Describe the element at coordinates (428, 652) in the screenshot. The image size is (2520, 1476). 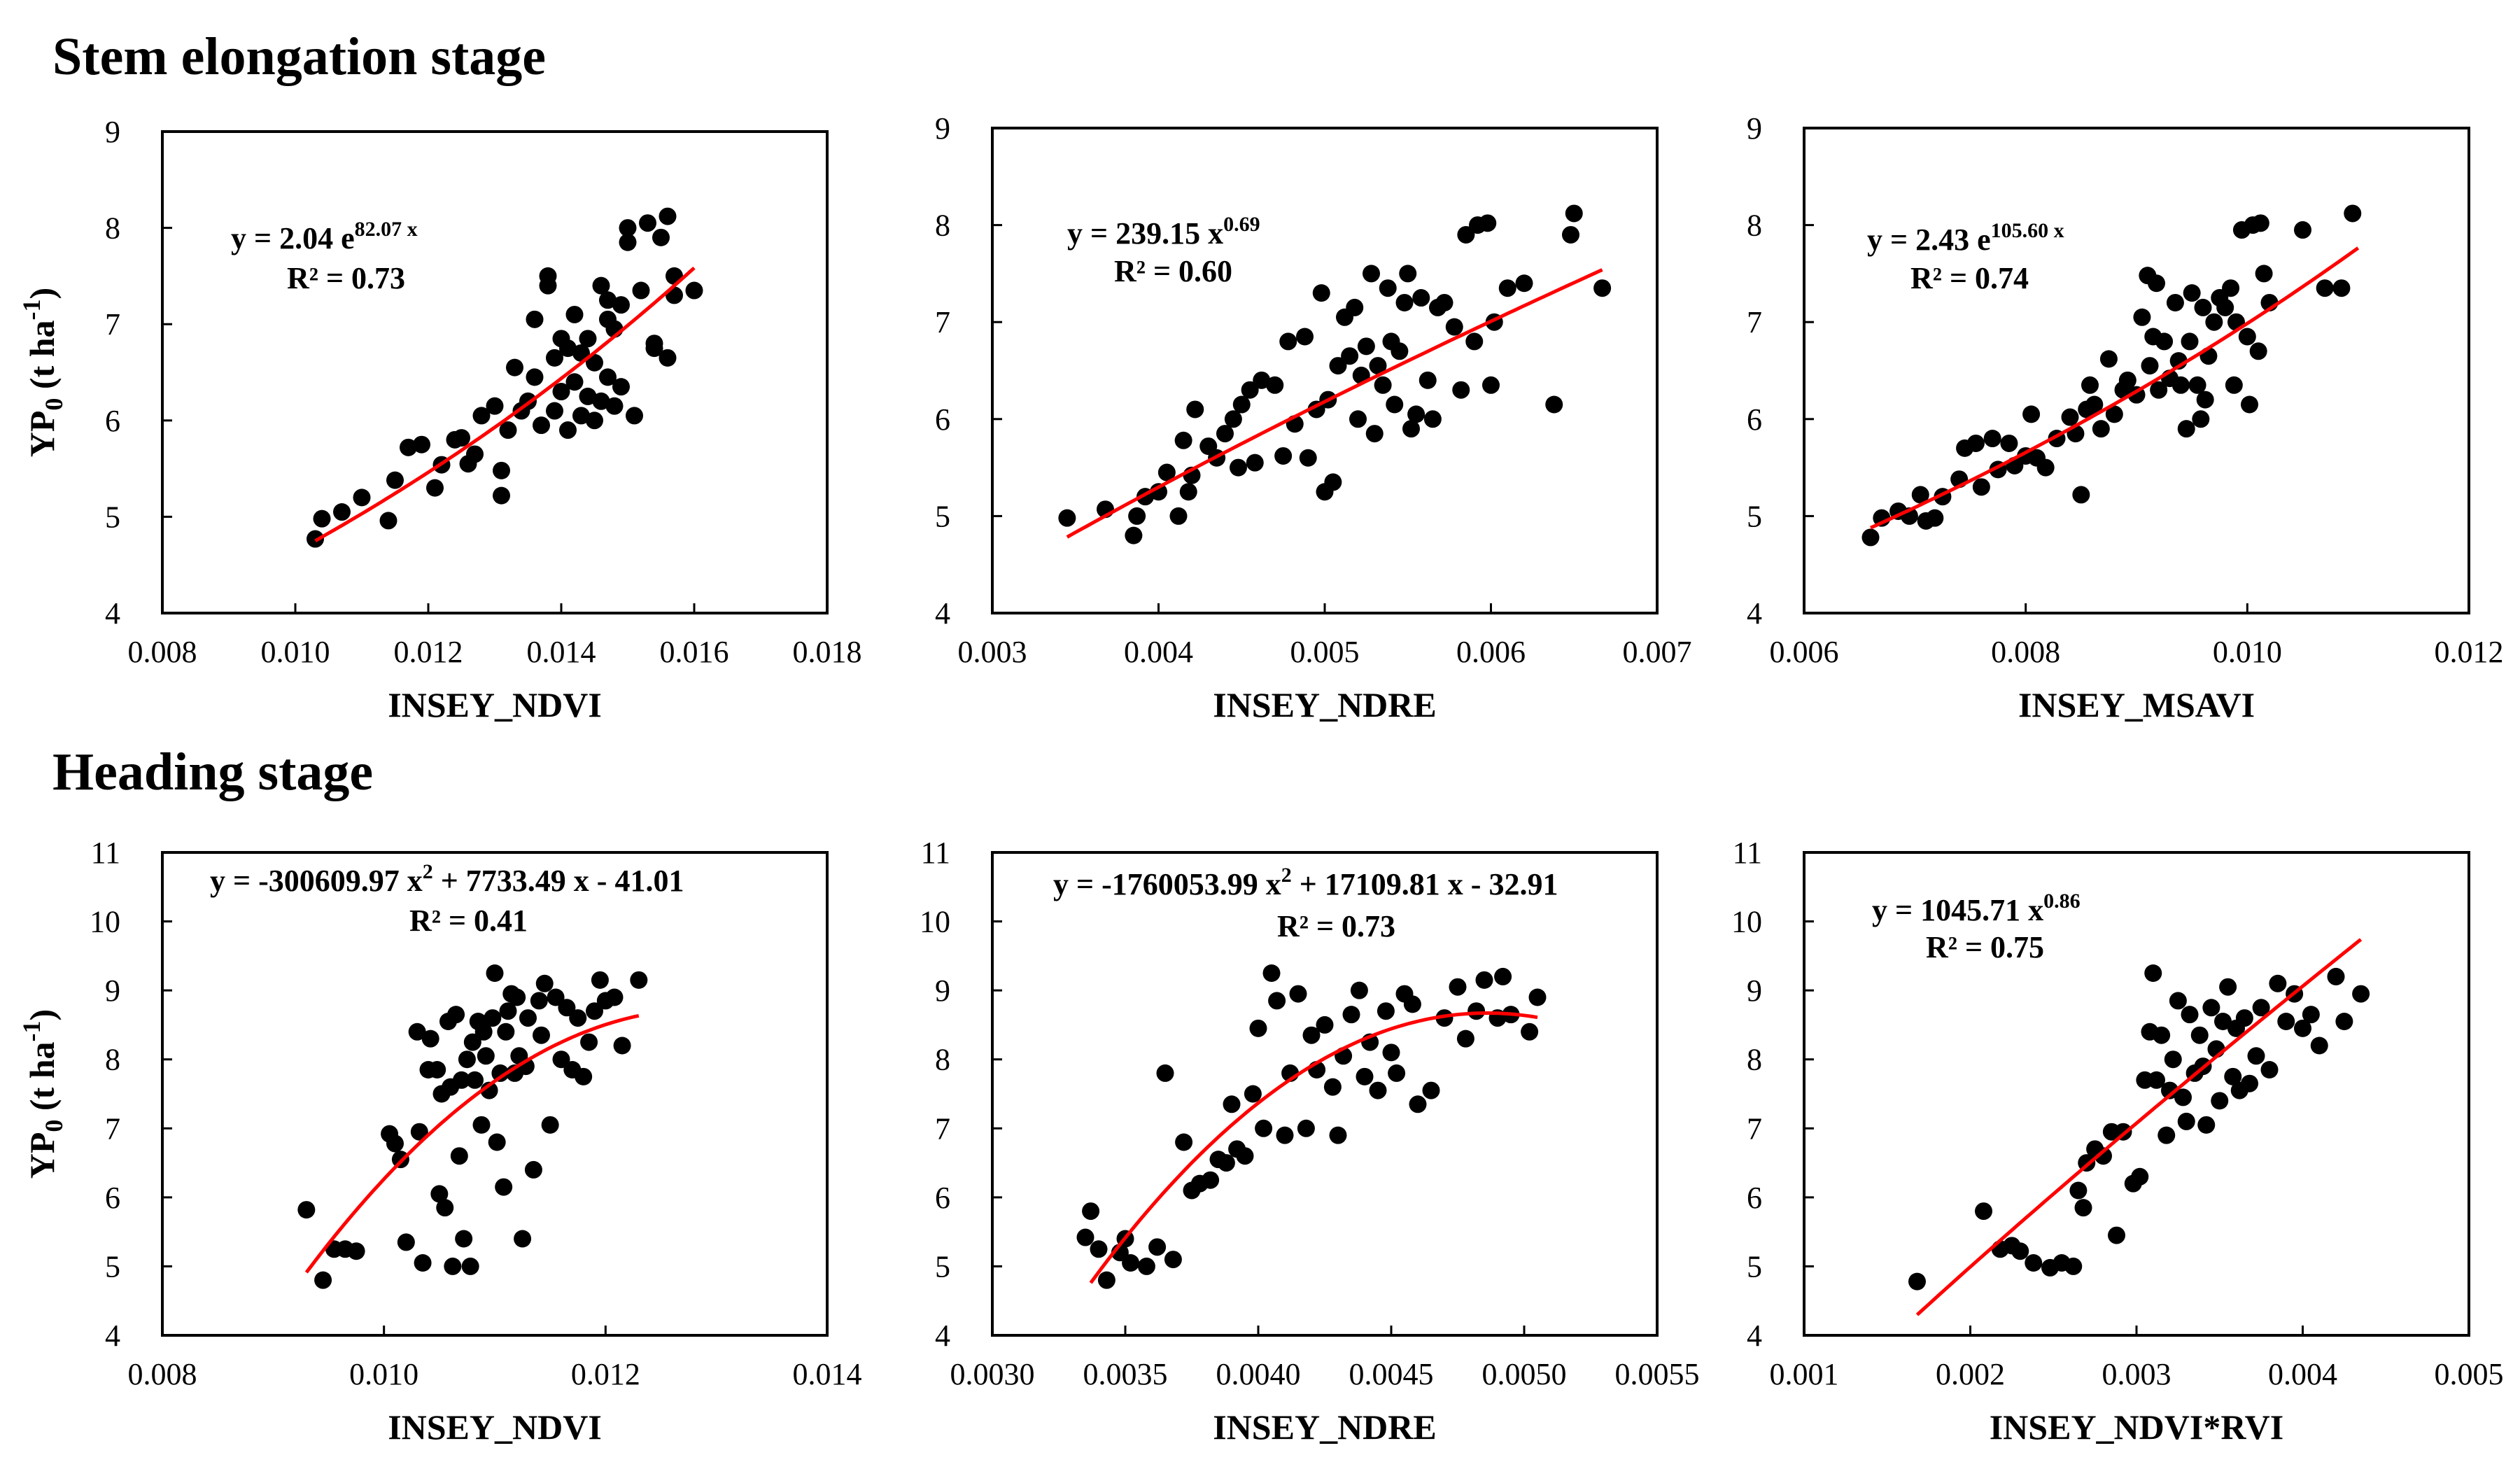
I see `x-tick-label: 0.012` at that location.